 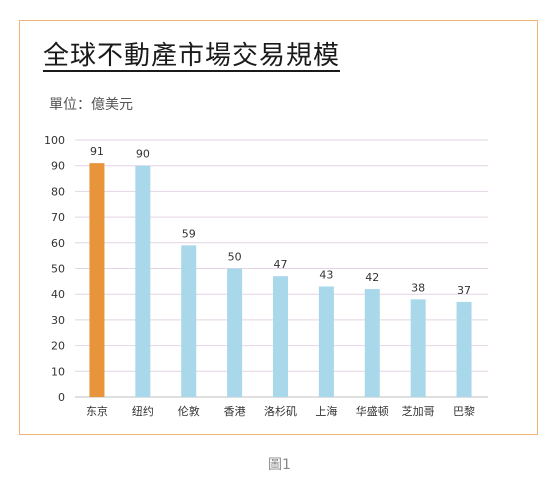 I want to click on data-label: 42, so click(x=372, y=277).